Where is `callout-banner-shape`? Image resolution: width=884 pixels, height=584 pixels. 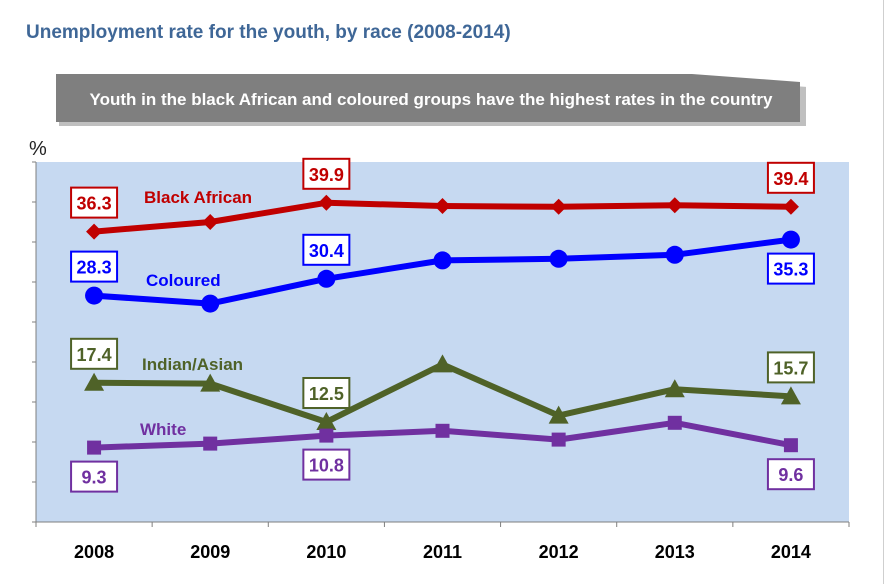 callout-banner-shape is located at coordinates (431, 100).